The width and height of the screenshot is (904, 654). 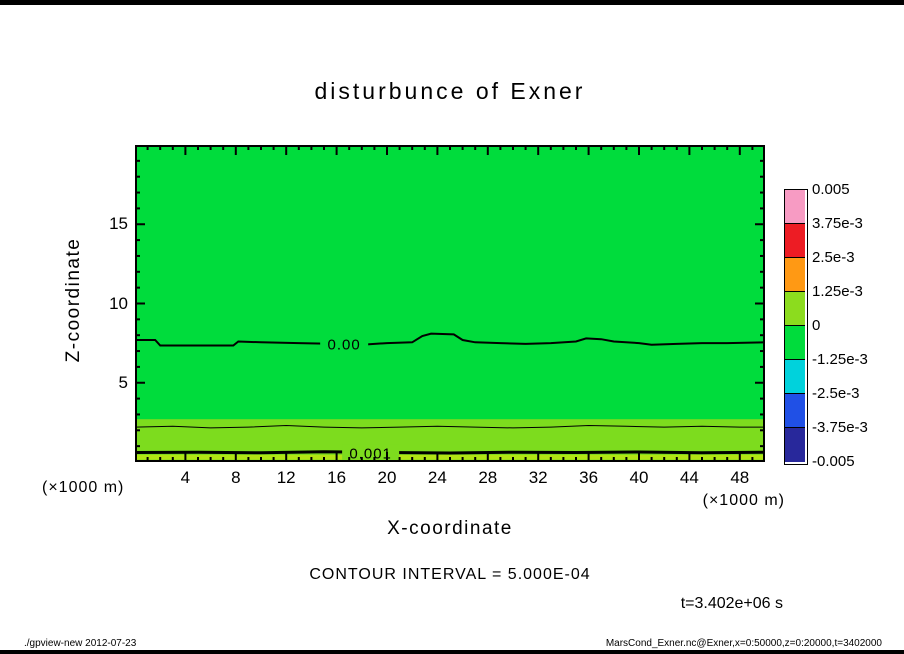 I want to click on colorbar-tick-label: 2.5e-3, so click(x=833, y=257).